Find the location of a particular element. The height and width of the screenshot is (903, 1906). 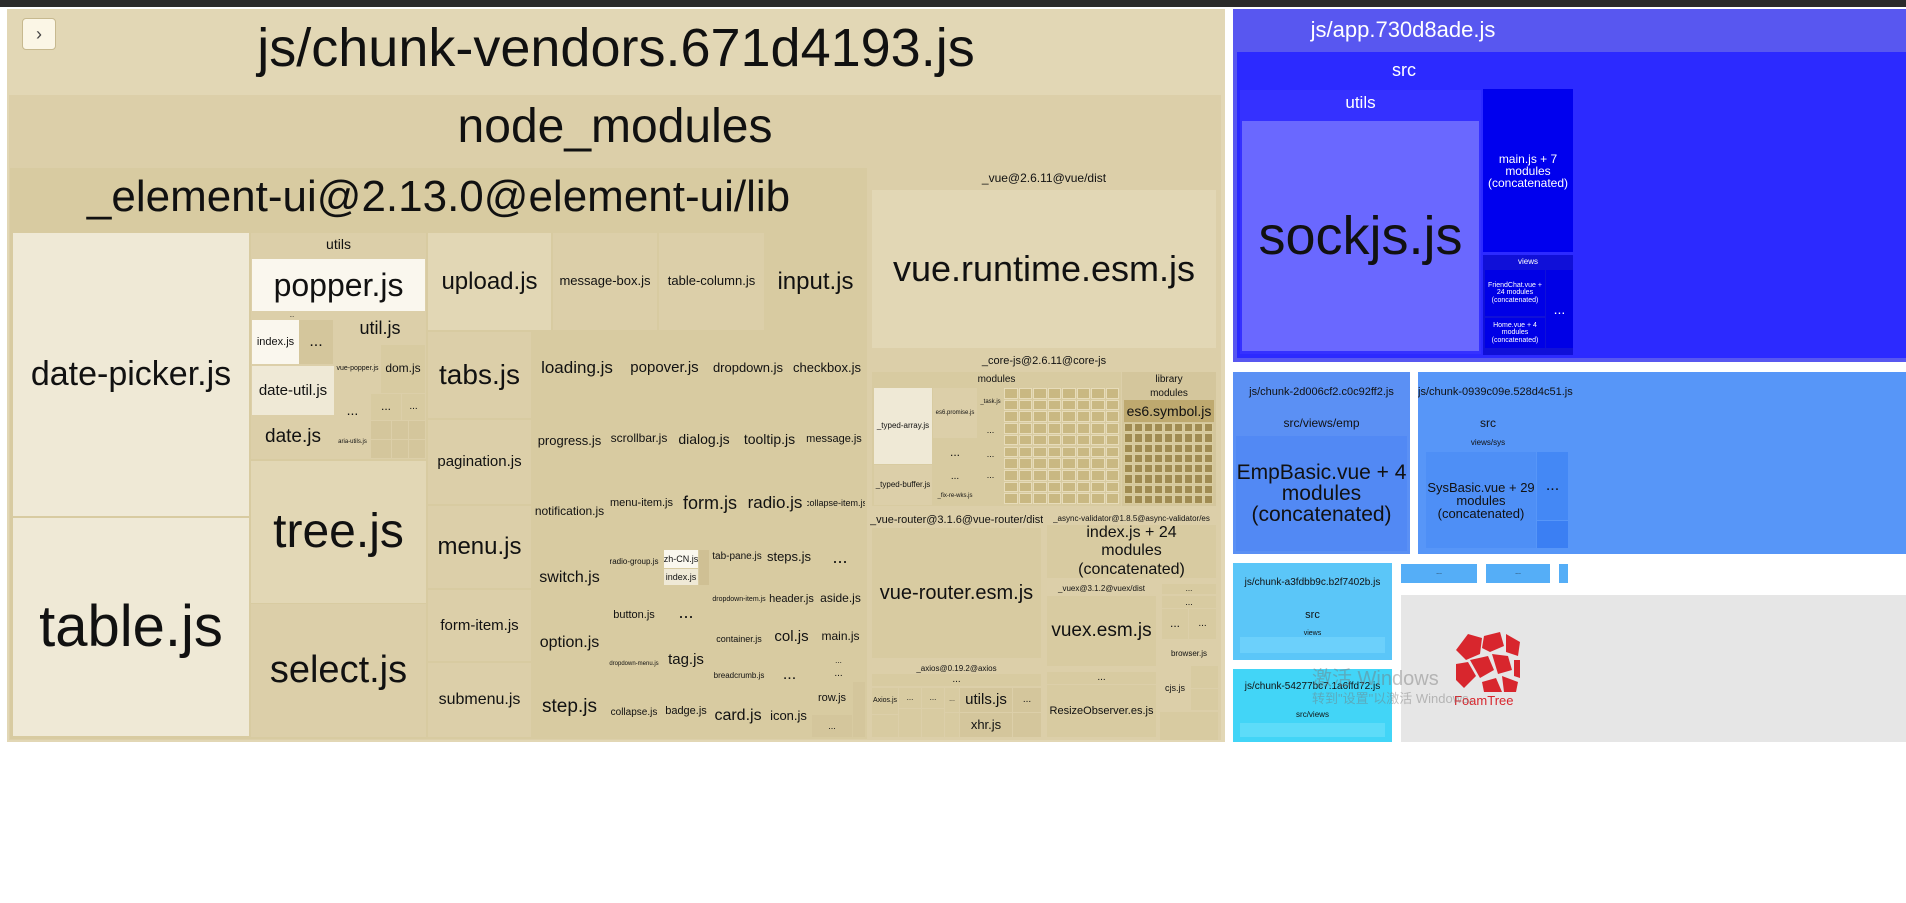

step-module: step.js is located at coordinates (569, 707).